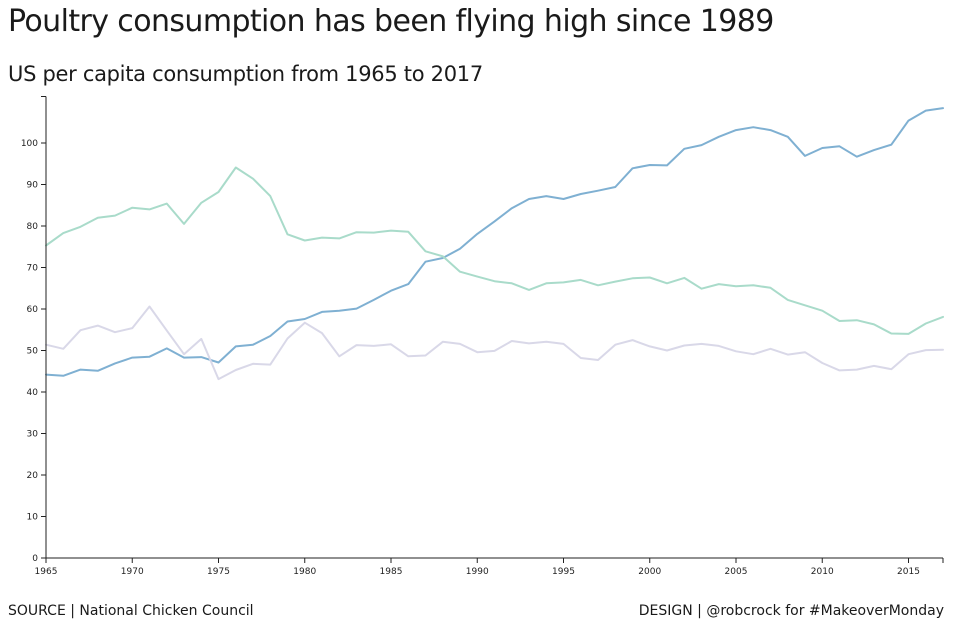 Image resolution: width=960 pixels, height=639 pixels. I want to click on y-tick-label: 40, so click(33, 393).